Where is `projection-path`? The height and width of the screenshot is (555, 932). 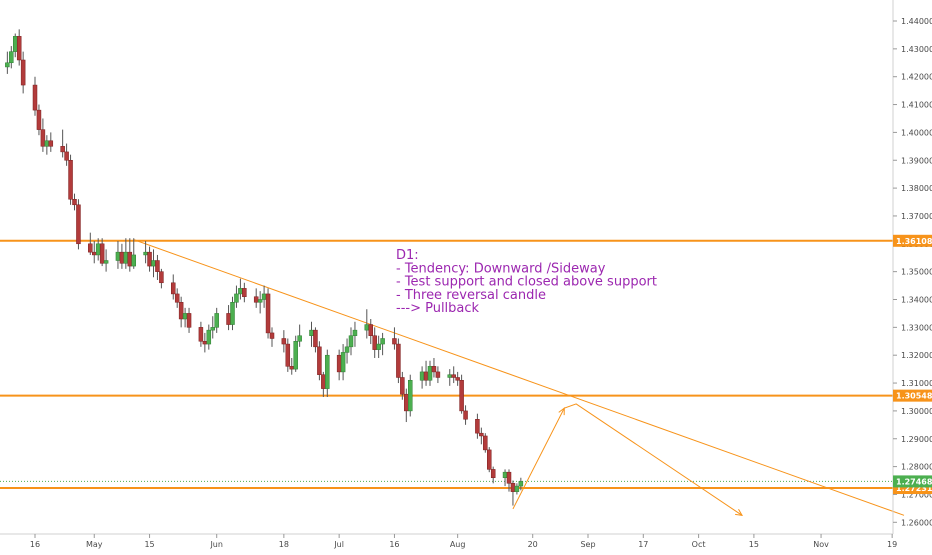 projection-path is located at coordinates (627, 459).